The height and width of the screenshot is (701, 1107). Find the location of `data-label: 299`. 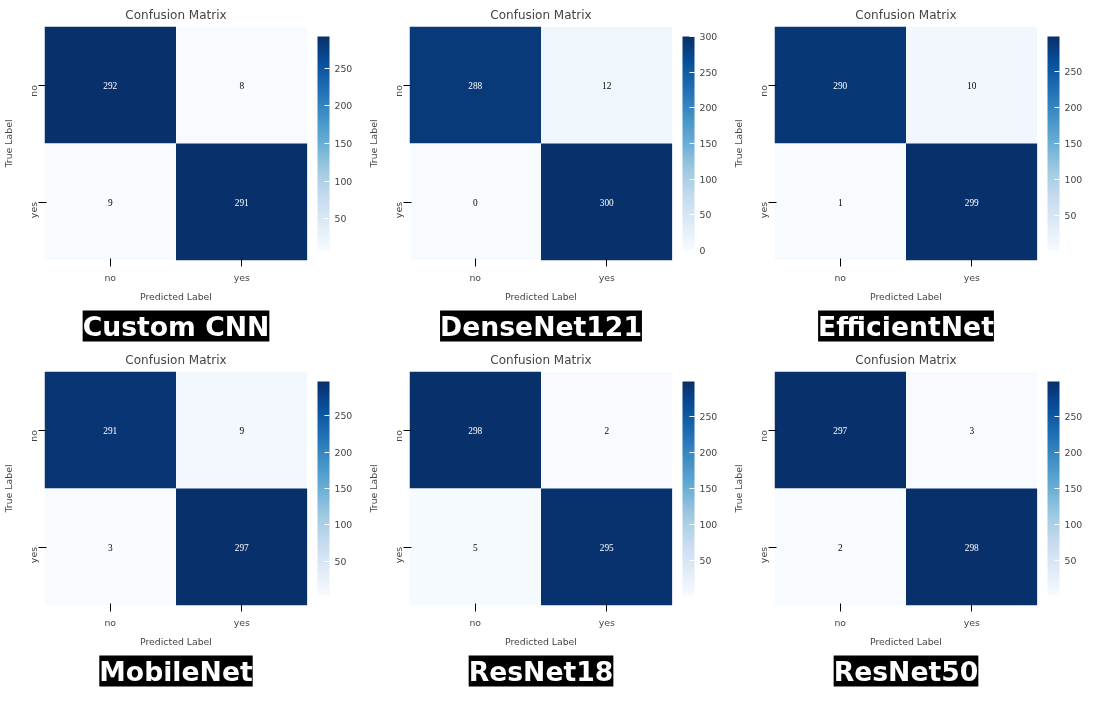

data-label: 299 is located at coordinates (972, 202).